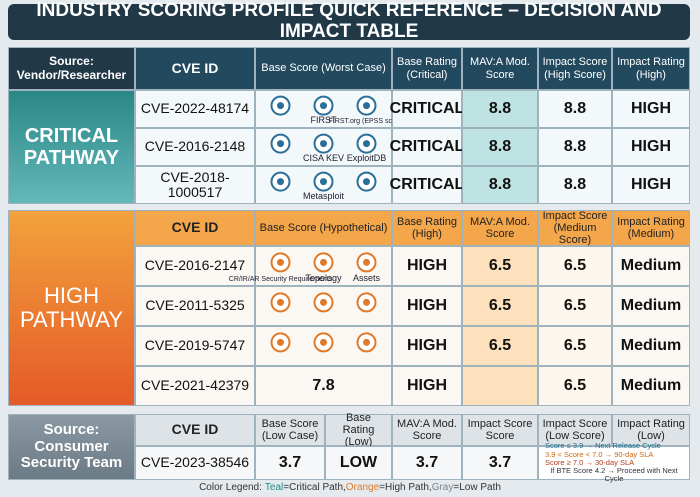 This screenshot has width=700, height=497. Describe the element at coordinates (328, 148) in the screenshot. I see `icon-group: CISA KEV ExploitDB` at that location.